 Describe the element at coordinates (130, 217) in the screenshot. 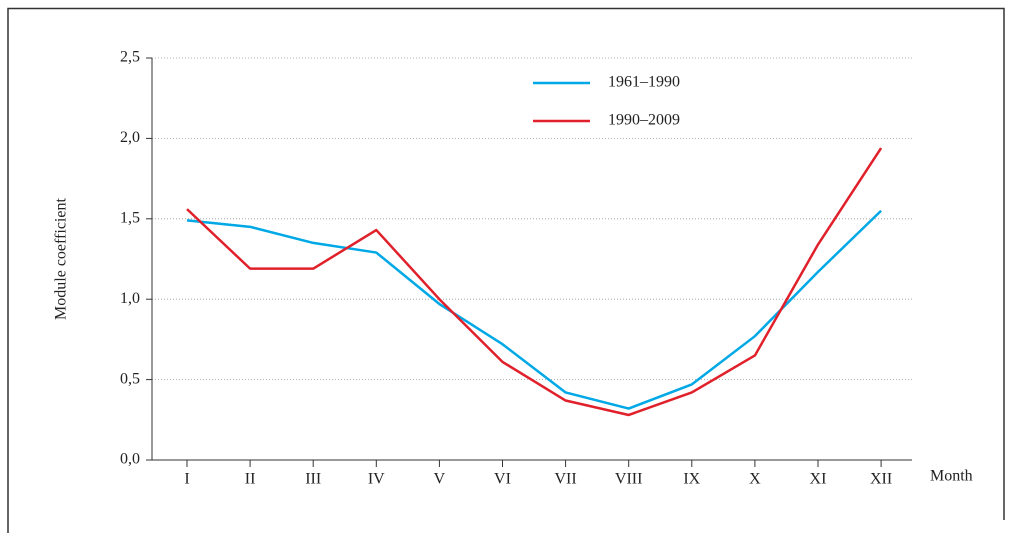

I see `y-tick-label: 1,5` at that location.